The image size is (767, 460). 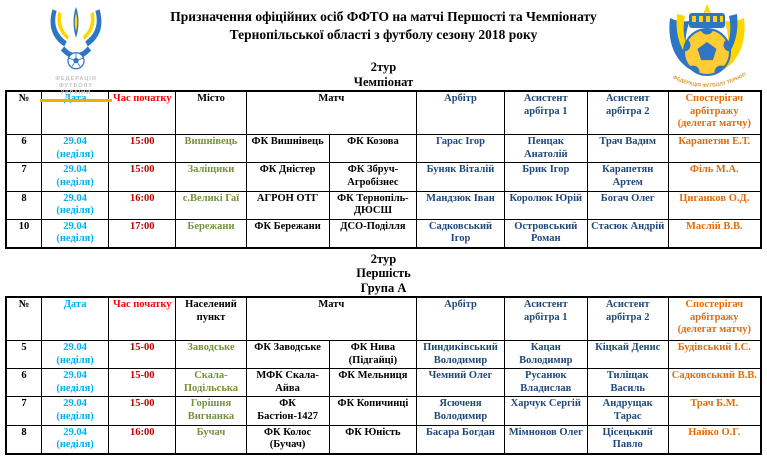 What do you see at coordinates (75, 319) in the screenshot?
I see `col-header-date: Дата` at bounding box center [75, 319].